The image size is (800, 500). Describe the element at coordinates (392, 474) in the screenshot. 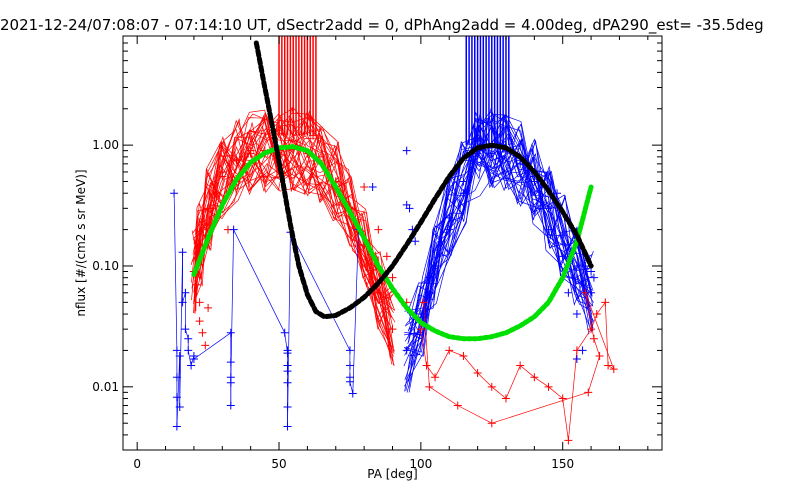

I see `x-axis-label: PA [deg]` at that location.